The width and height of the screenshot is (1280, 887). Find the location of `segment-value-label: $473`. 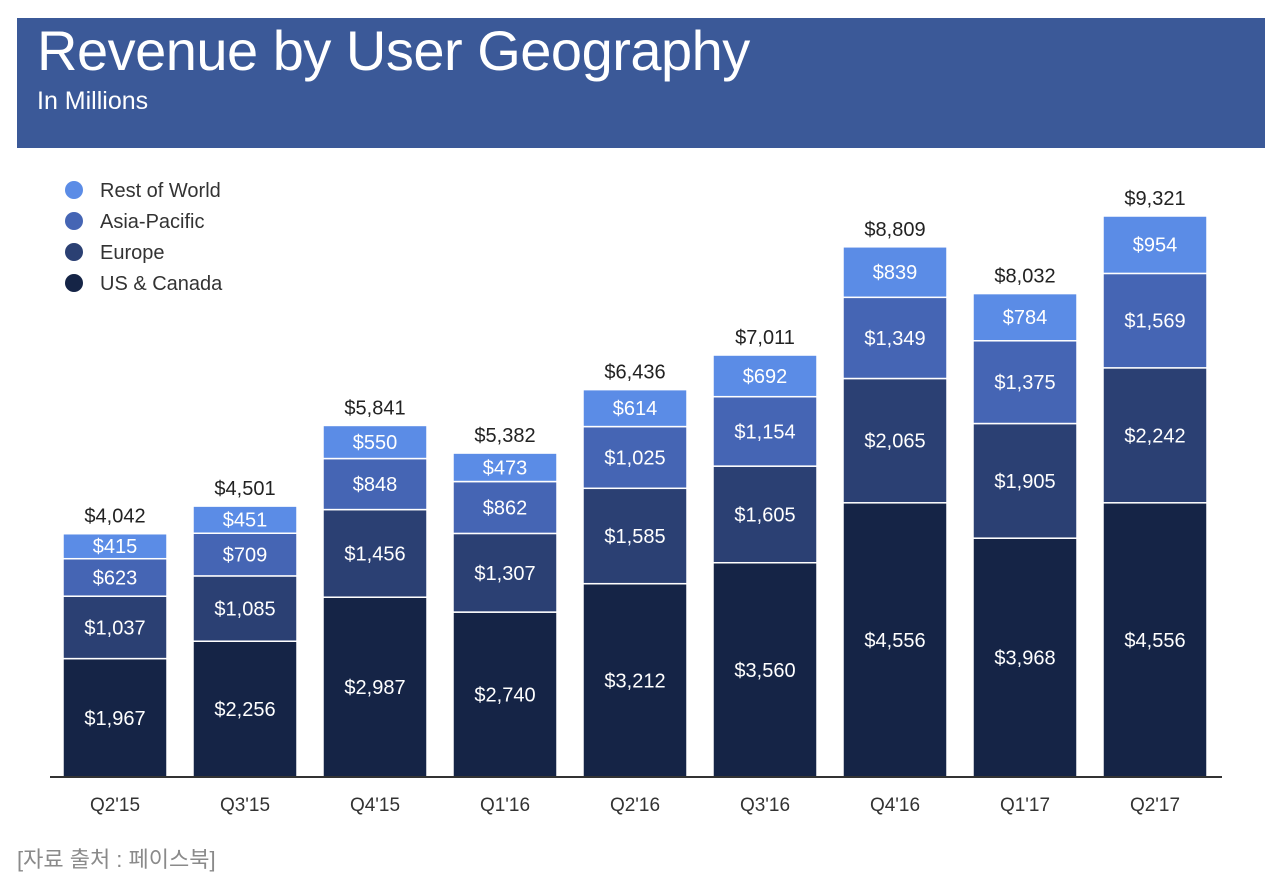

segment-value-label: $473 is located at coordinates (505, 468).